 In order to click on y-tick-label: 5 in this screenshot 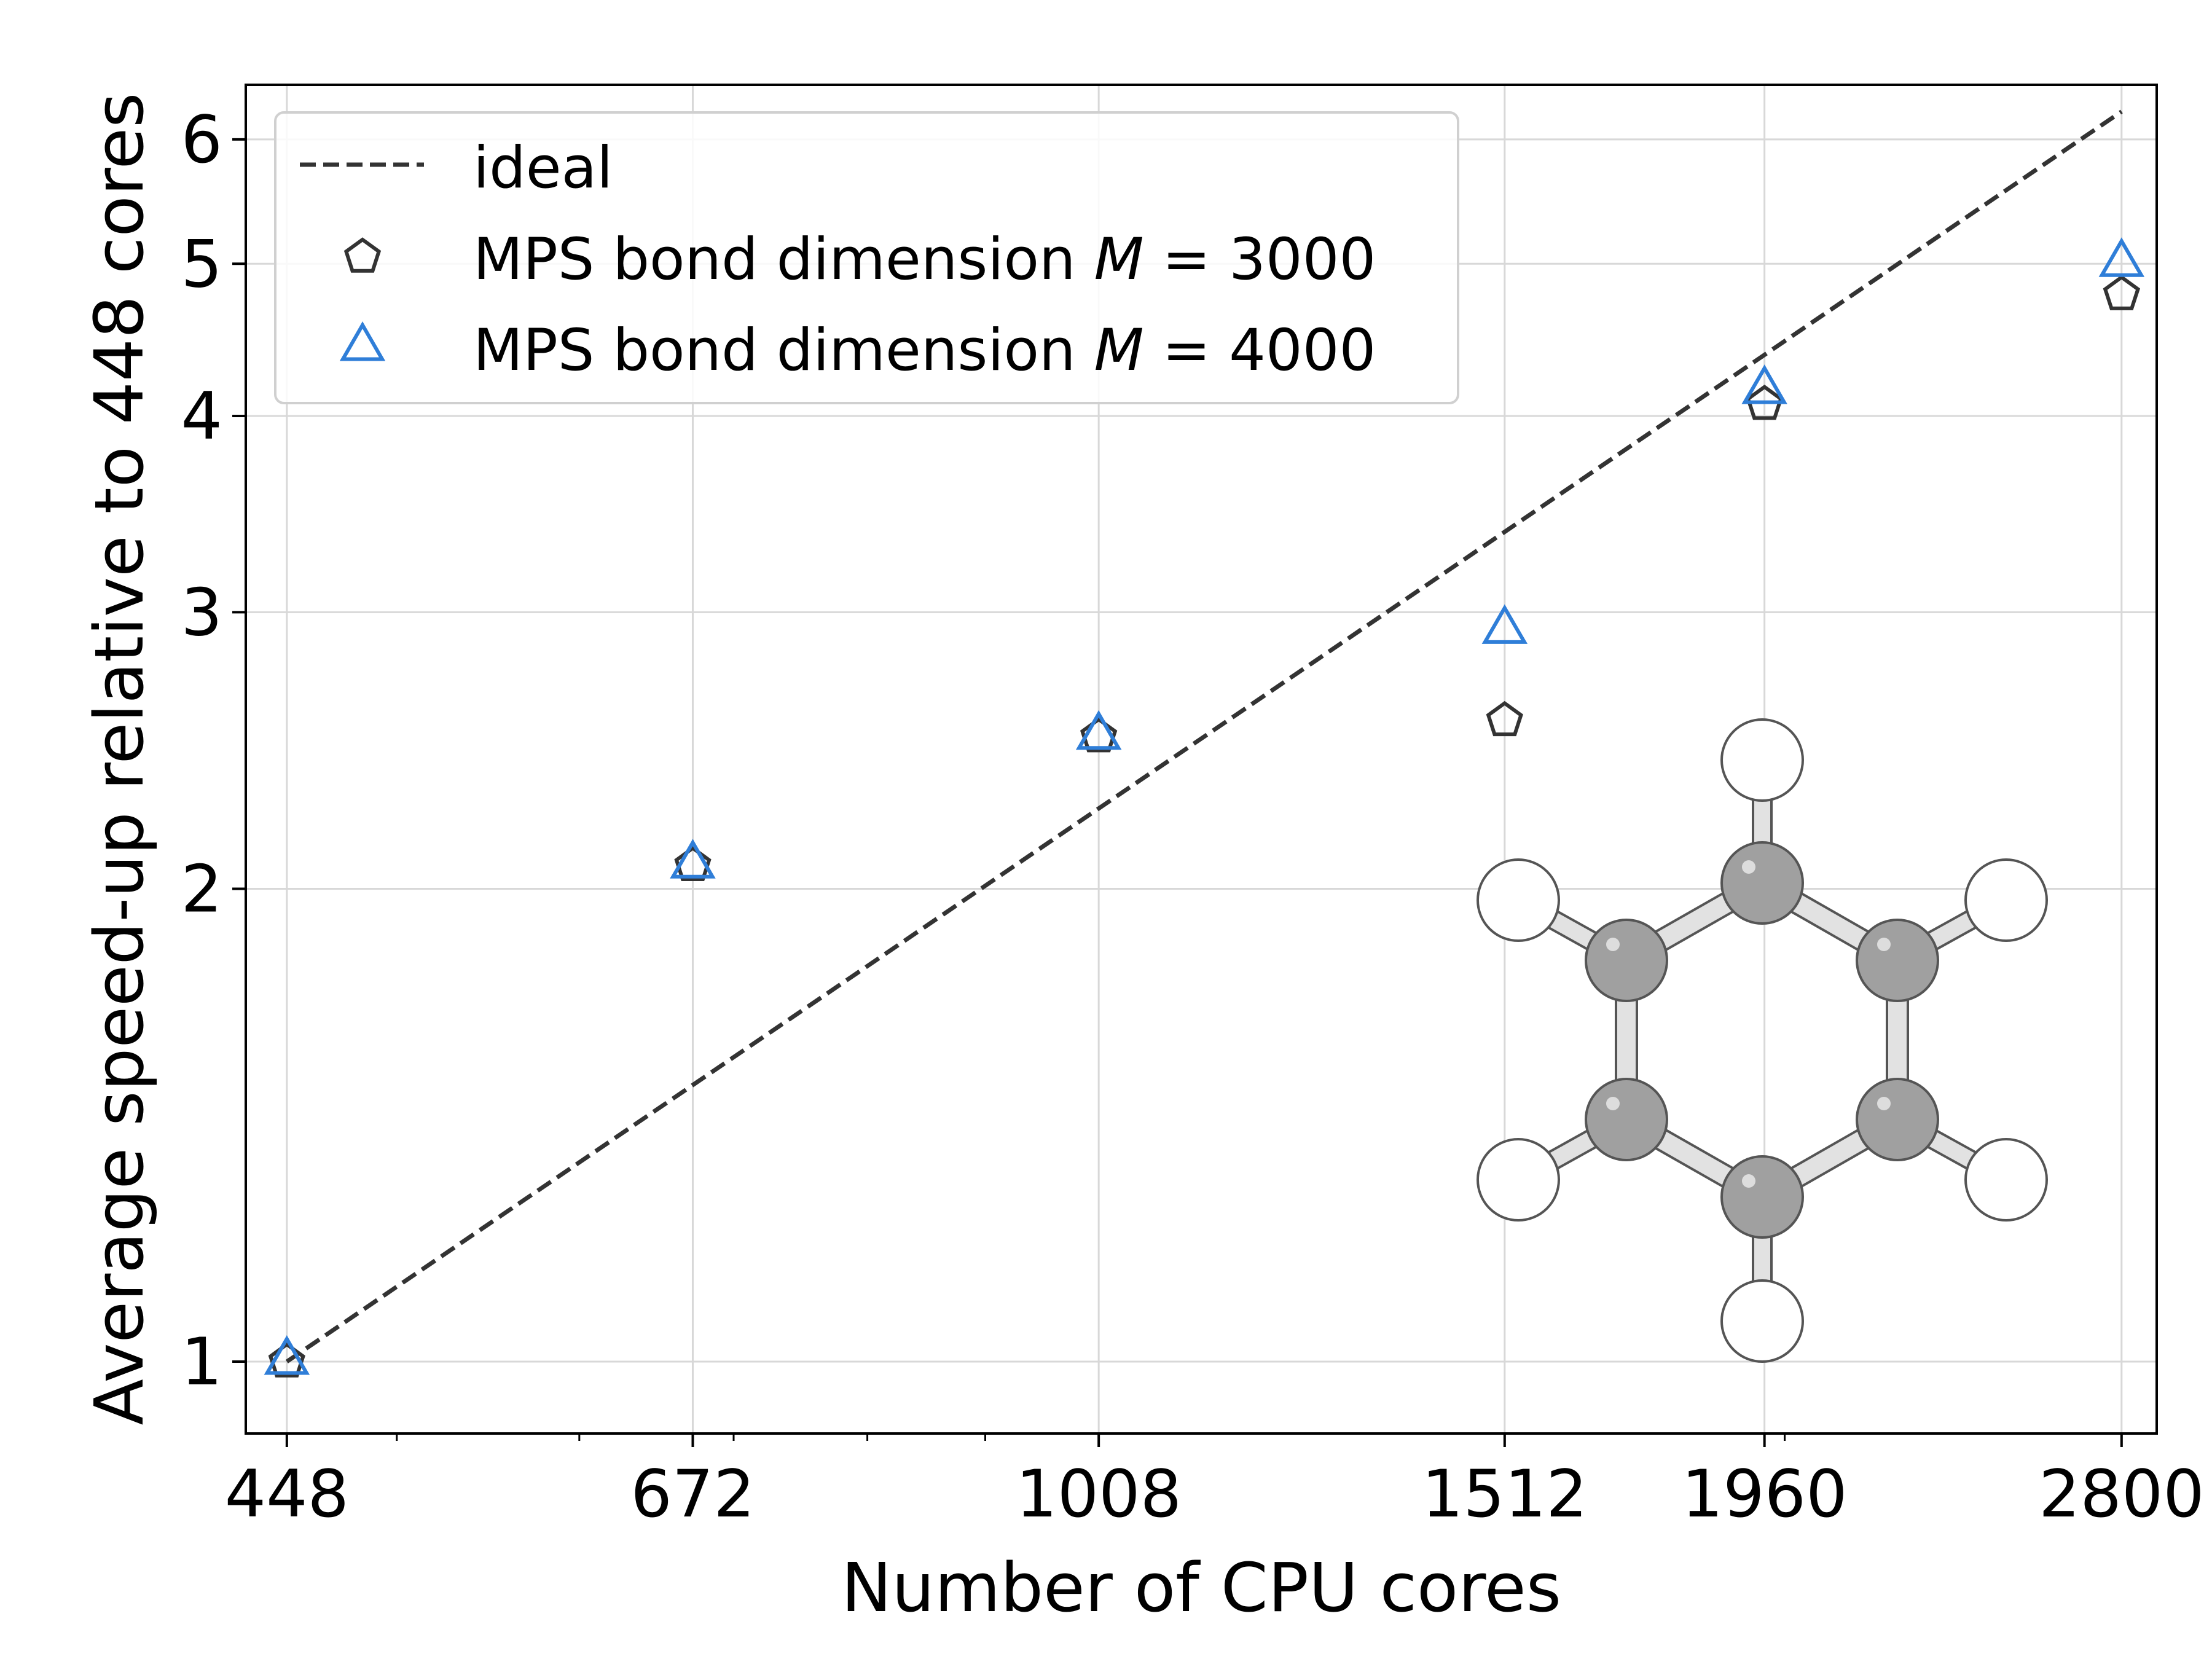, I will do `click(201, 264)`.